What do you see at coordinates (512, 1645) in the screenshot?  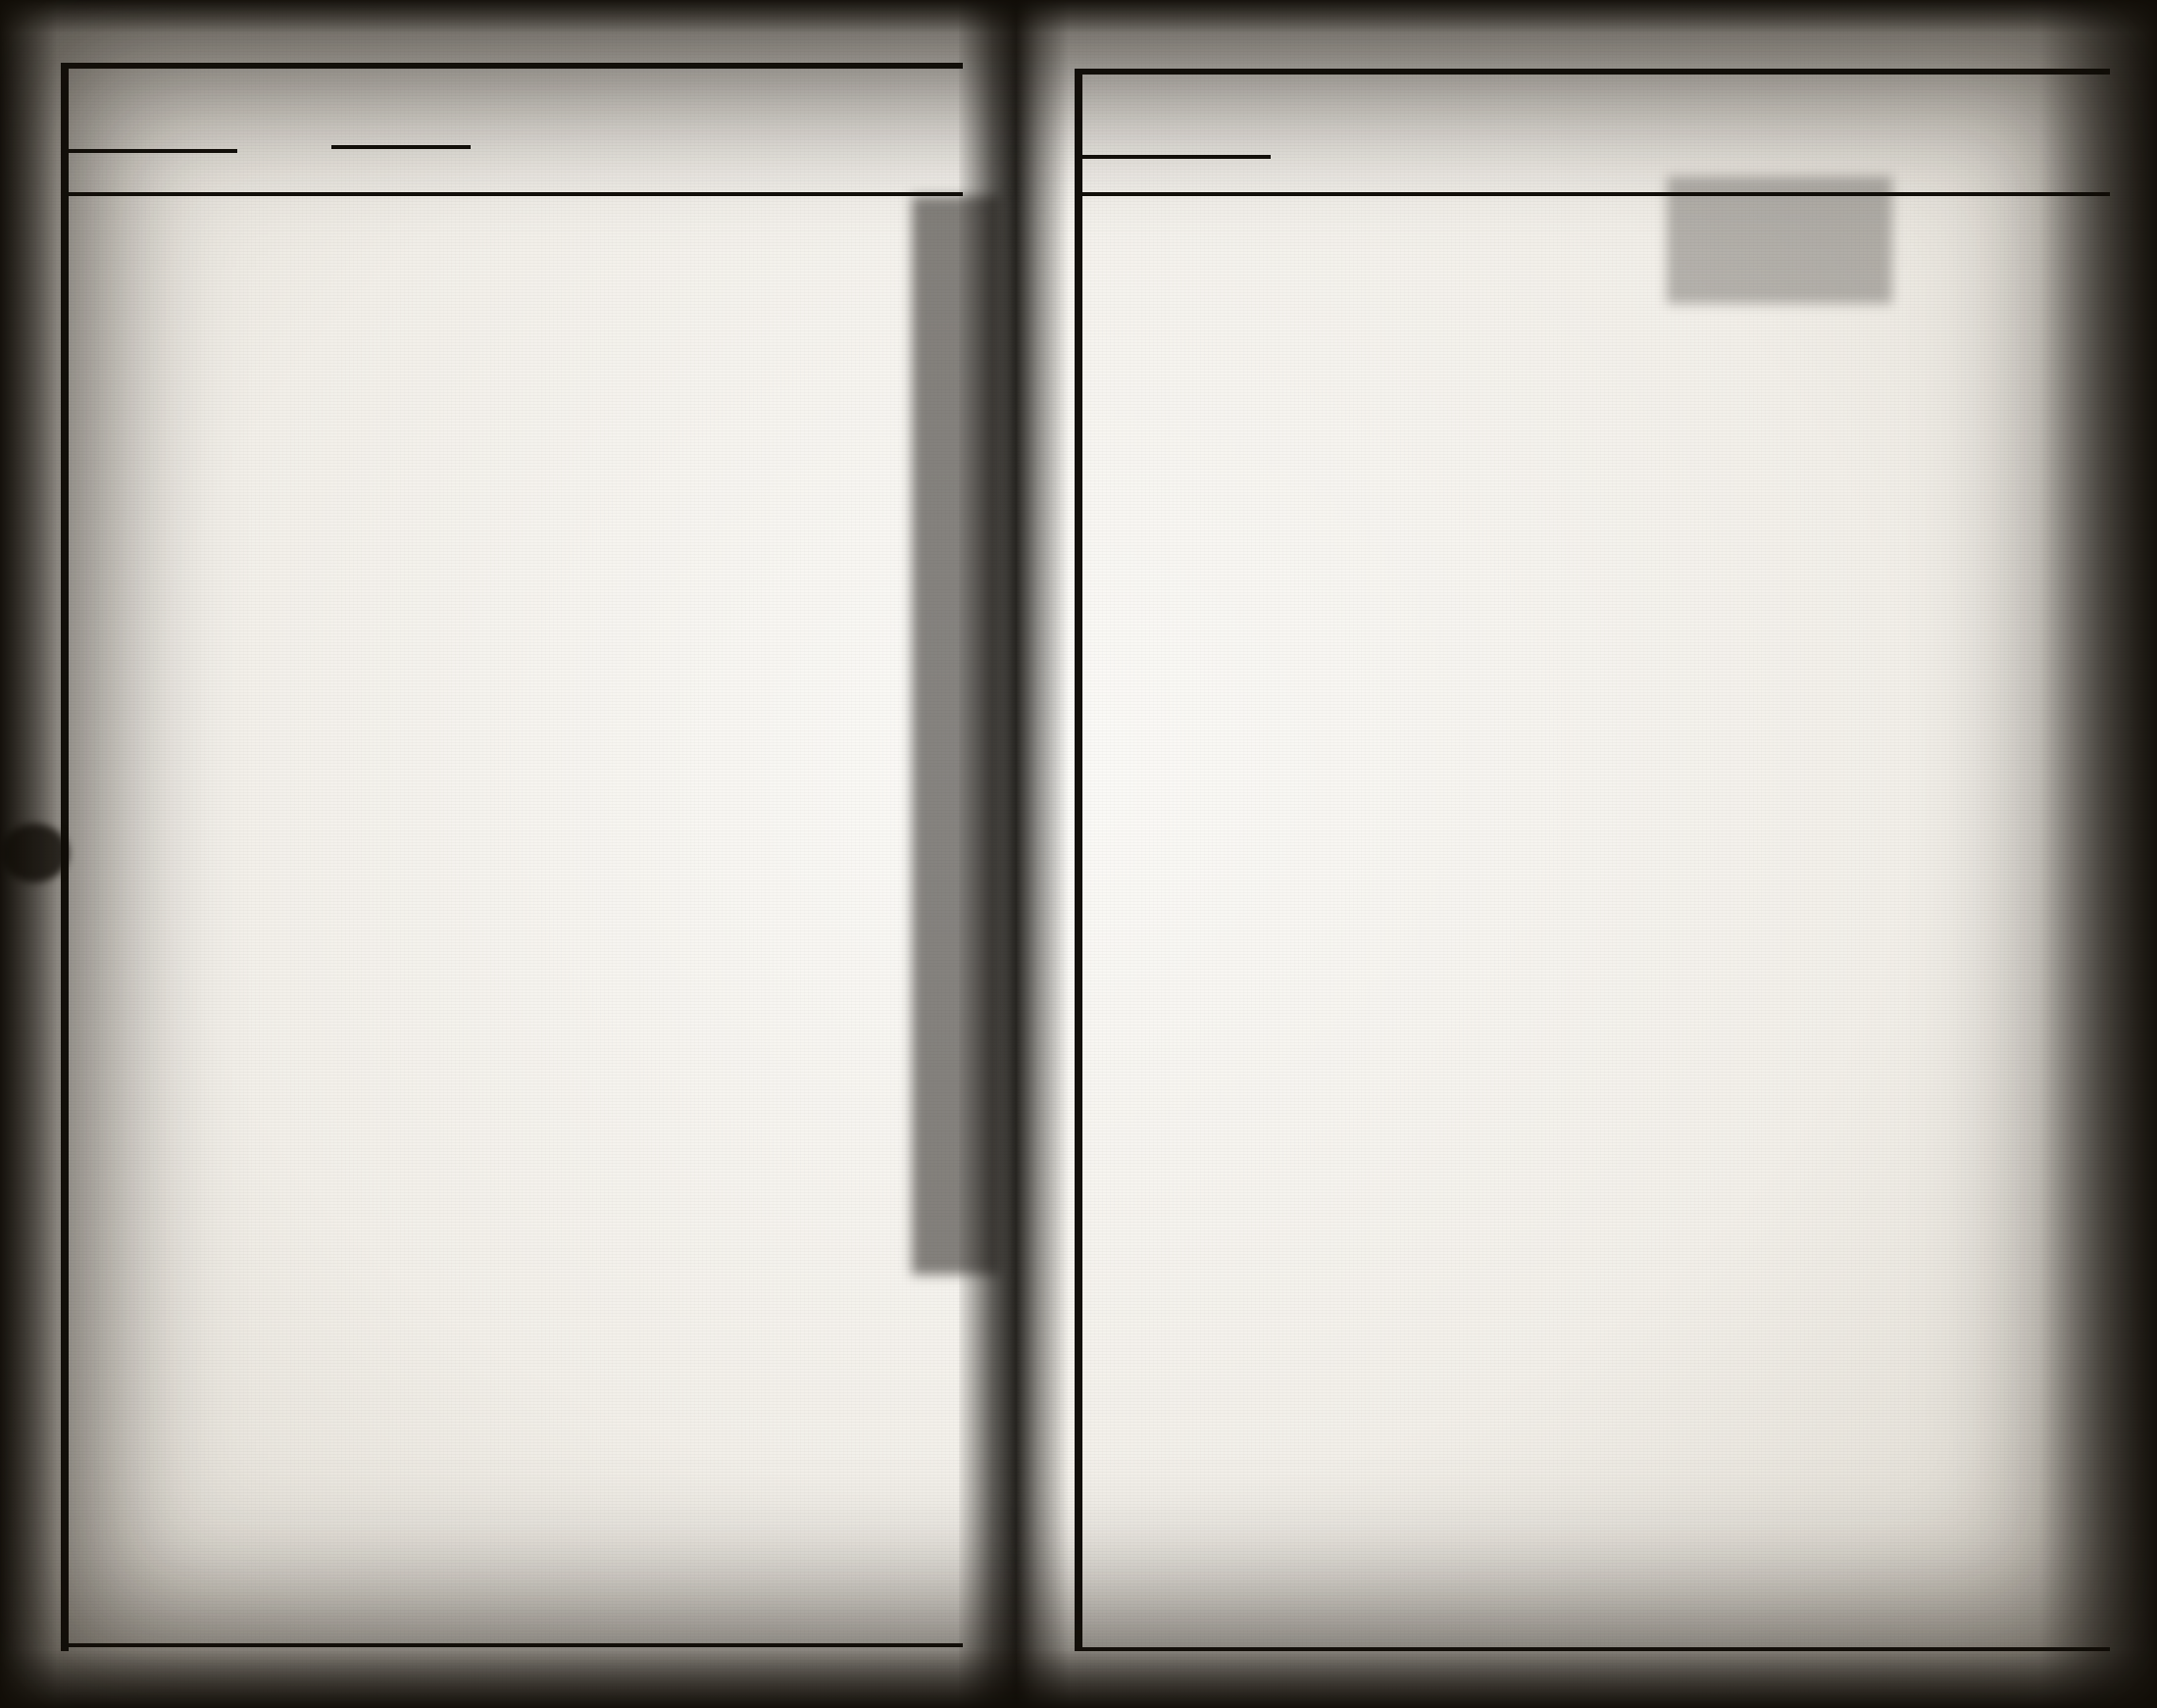 I see `table-bottom-border` at bounding box center [512, 1645].